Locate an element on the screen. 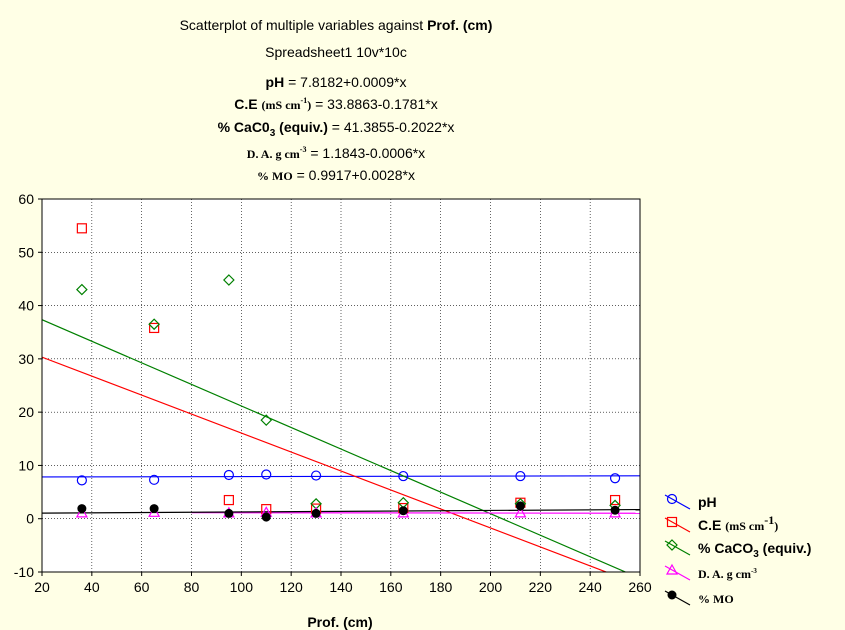 The image size is (845, 630). legend-label-mo: % MO is located at coordinates (716, 599).